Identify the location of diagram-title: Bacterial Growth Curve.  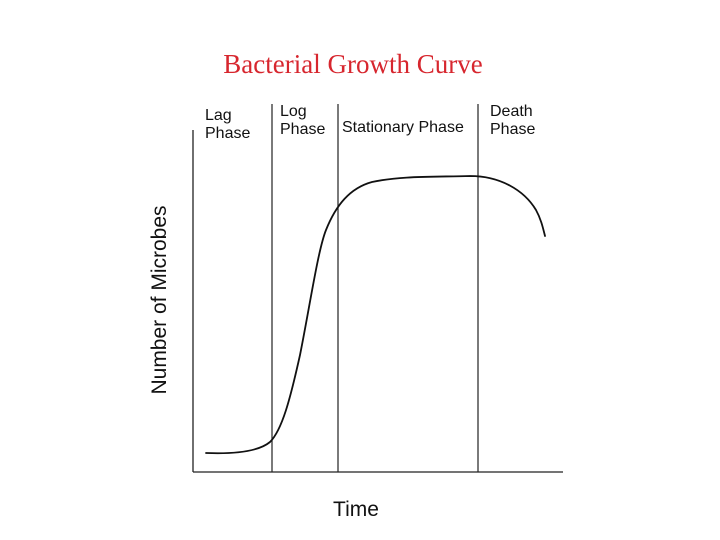
(352, 64).